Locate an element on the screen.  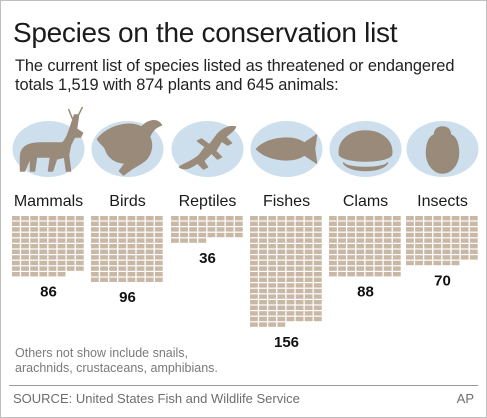
beetle-silhouette is located at coordinates (442, 150).